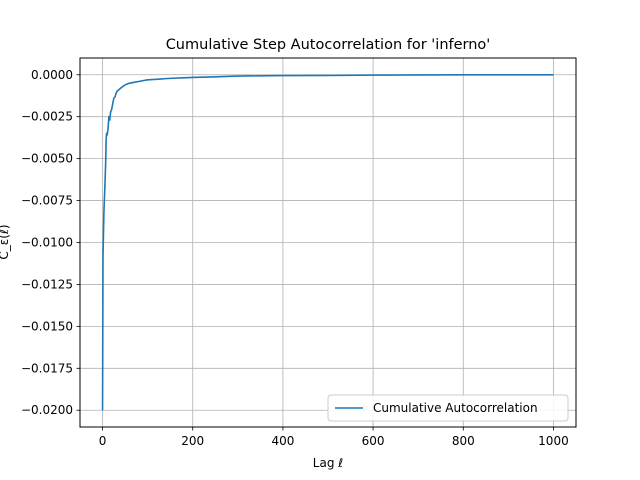 The image size is (640, 480). Describe the element at coordinates (47, 326) in the screenshot. I see `y-tick-label: −0.0150` at that location.